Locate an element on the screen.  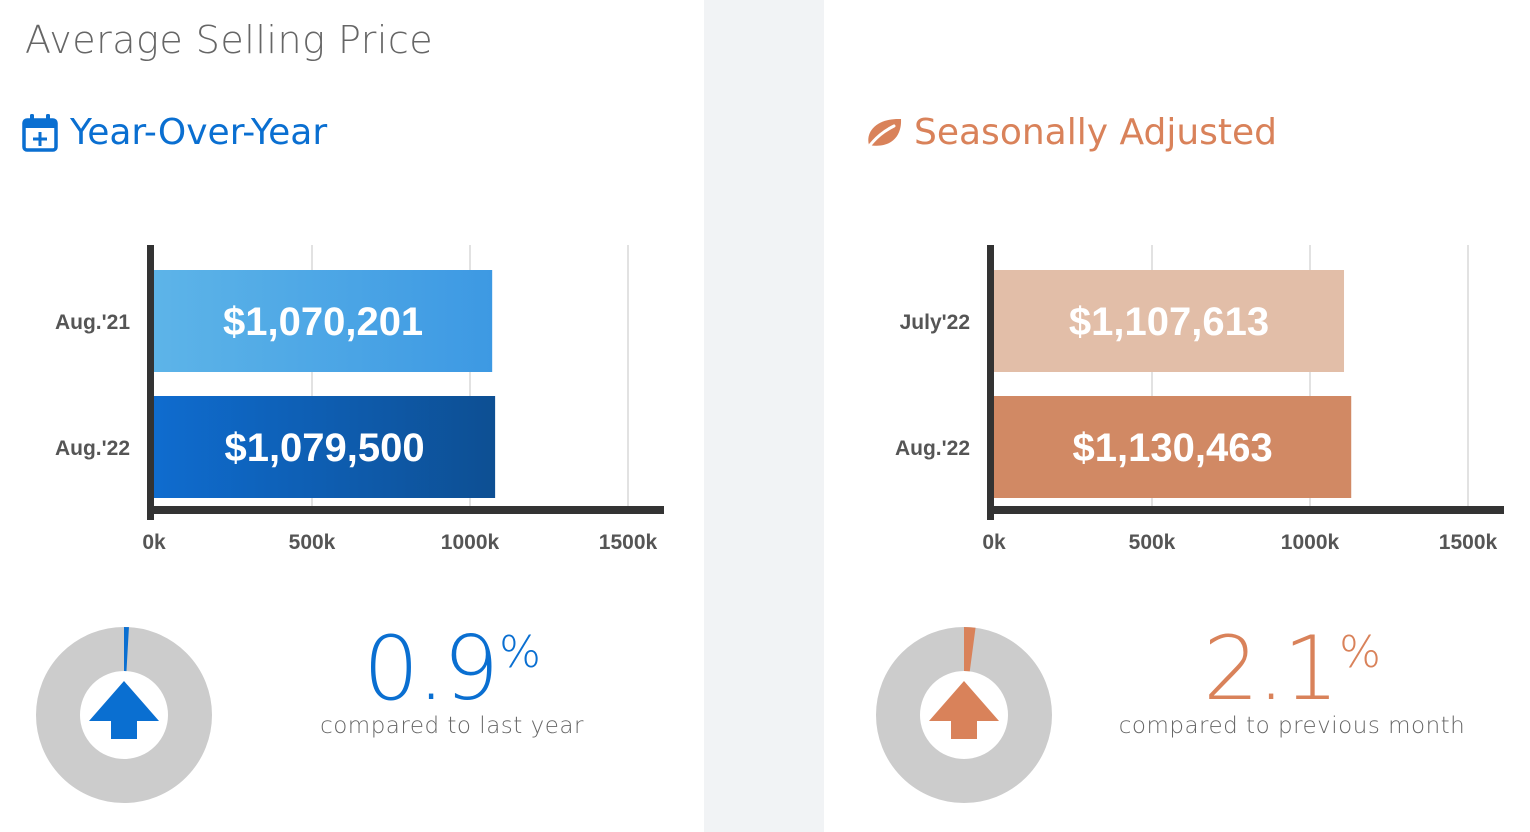
sa-category-label: Aug.'22 is located at coordinates (932, 448).